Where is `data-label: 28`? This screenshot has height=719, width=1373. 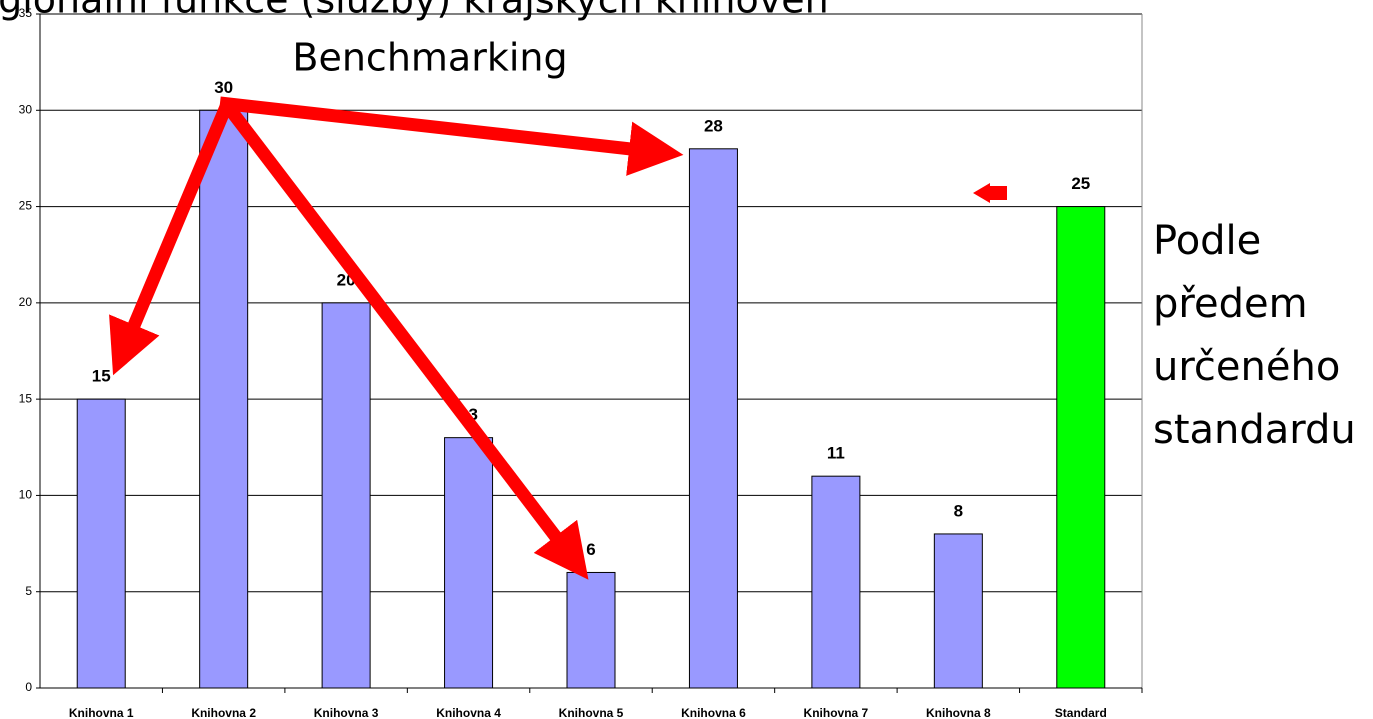
data-label: 28 is located at coordinates (713, 125).